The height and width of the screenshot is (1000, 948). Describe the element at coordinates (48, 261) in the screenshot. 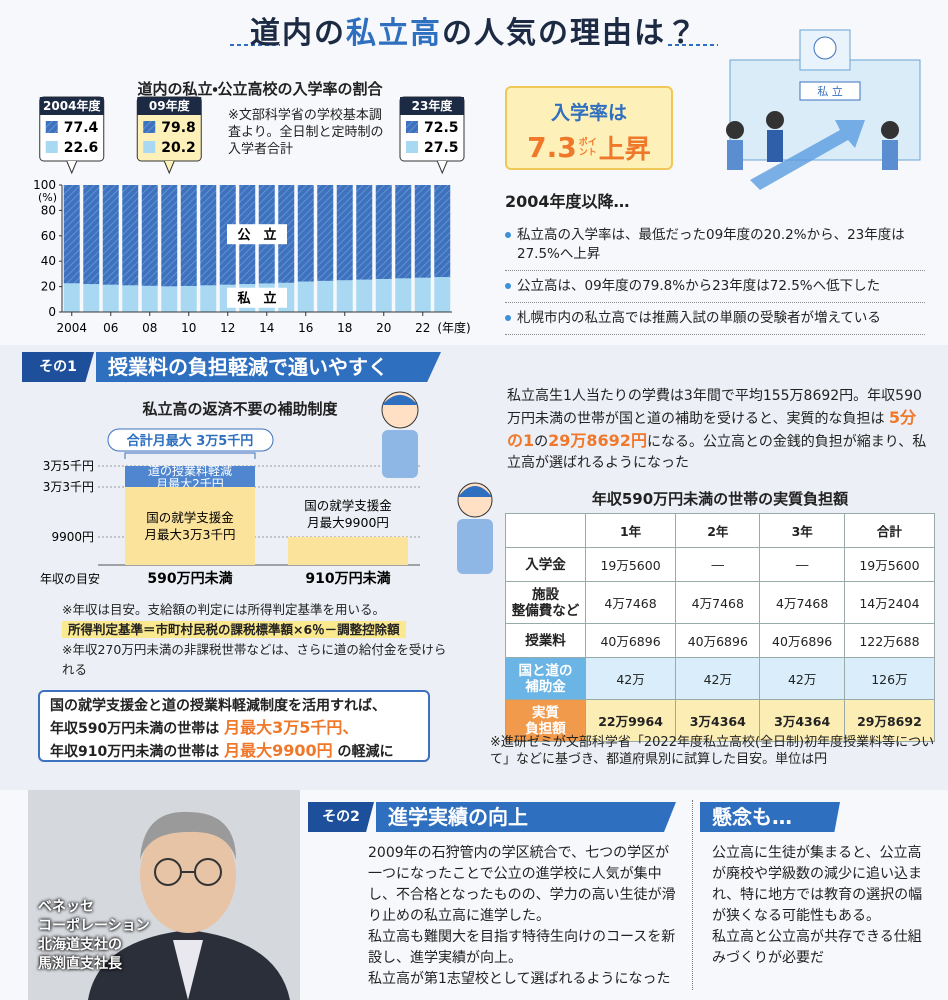

I see `y-tick-label: 40` at that location.